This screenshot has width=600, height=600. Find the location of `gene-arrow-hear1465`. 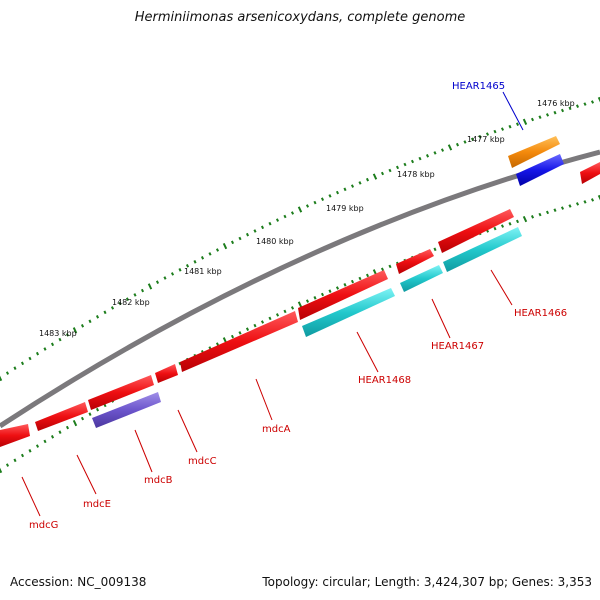

gene-arrow-hear1465 is located at coordinates (534, 152).